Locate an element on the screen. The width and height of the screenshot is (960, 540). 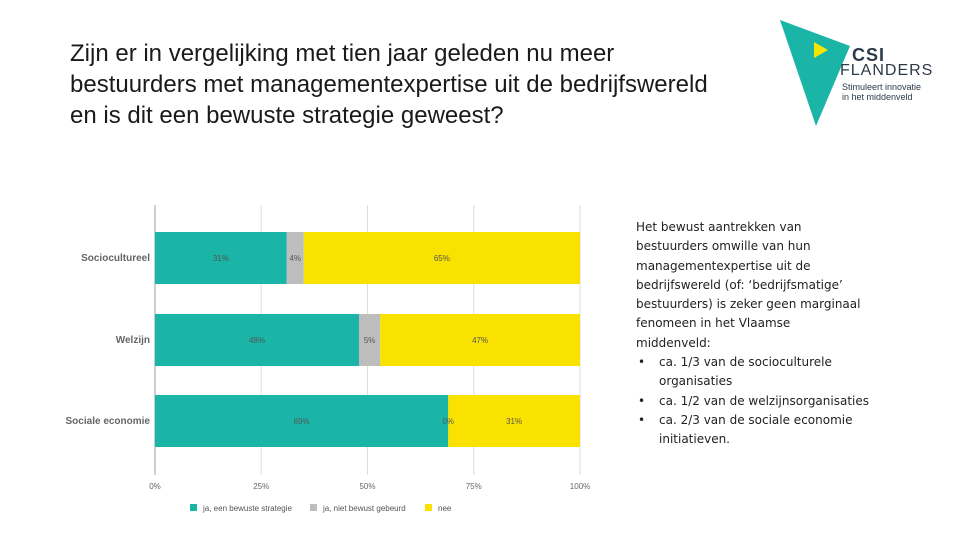
data-label: 5% is located at coordinates (370, 340).